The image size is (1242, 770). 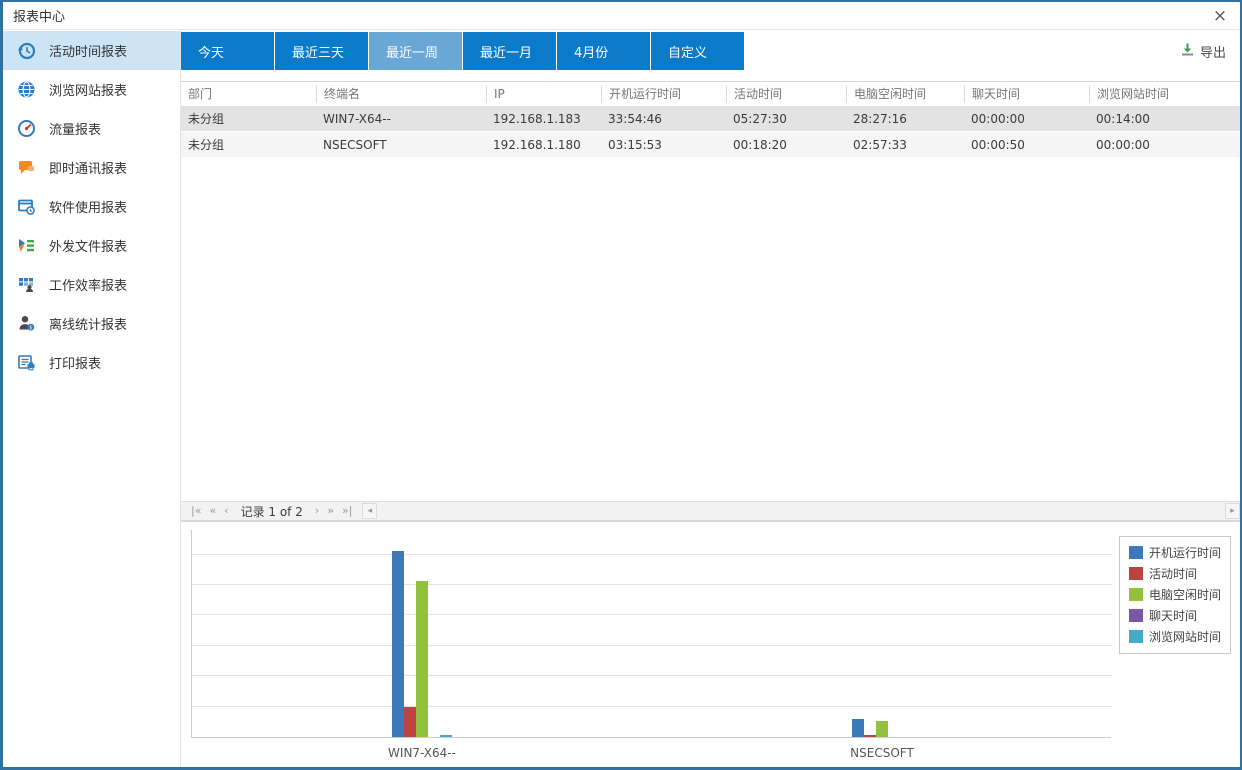 I want to click on legend-swatch-uptime, so click(x=1135, y=552).